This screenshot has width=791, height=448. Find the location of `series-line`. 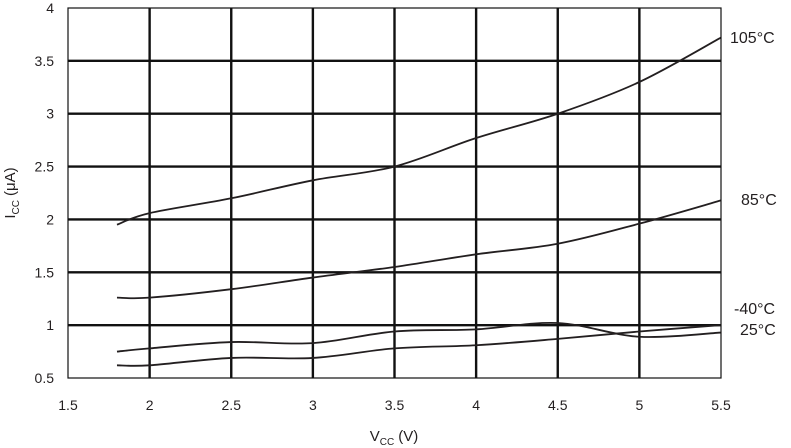

series-line is located at coordinates (419, 345).